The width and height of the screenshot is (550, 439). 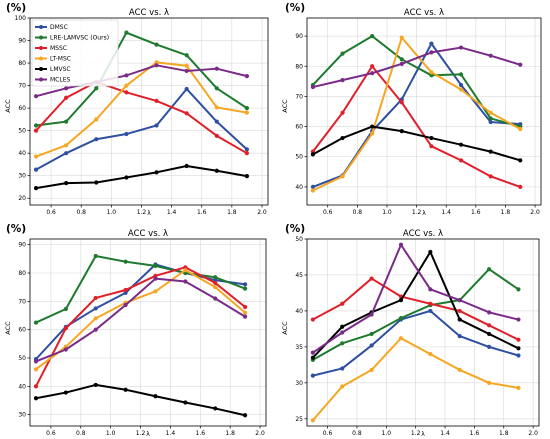 I want to click on y-tick-label: 35, so click(x=299, y=347).